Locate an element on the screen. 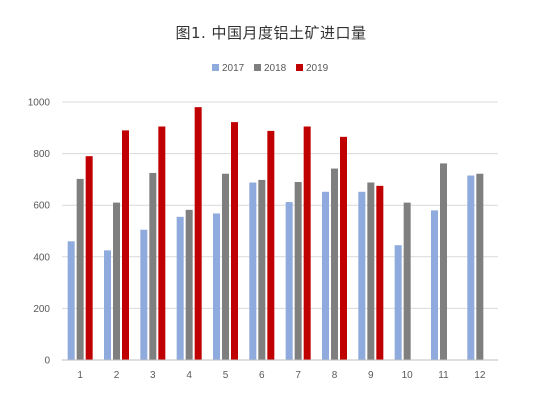 This screenshot has width=542, height=405. y-tick-label-200: 200 is located at coordinates (41, 309).